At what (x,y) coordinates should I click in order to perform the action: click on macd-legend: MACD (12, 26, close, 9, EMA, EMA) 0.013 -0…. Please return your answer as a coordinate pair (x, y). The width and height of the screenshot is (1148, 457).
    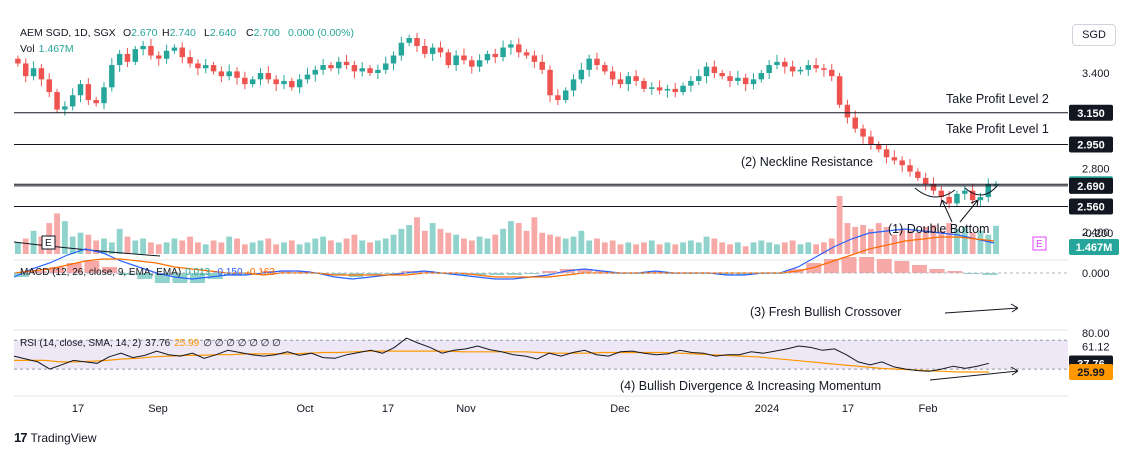
    Looking at the image, I should click on (147, 272).